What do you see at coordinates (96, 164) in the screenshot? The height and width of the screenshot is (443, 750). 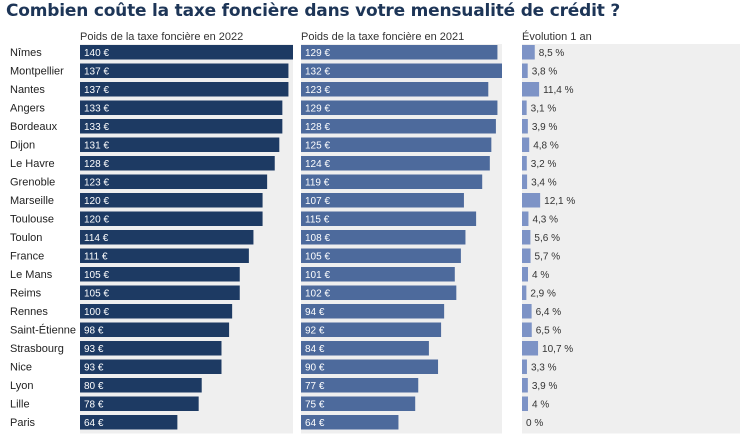 I see `data-label-series-0: 128 €` at bounding box center [96, 164].